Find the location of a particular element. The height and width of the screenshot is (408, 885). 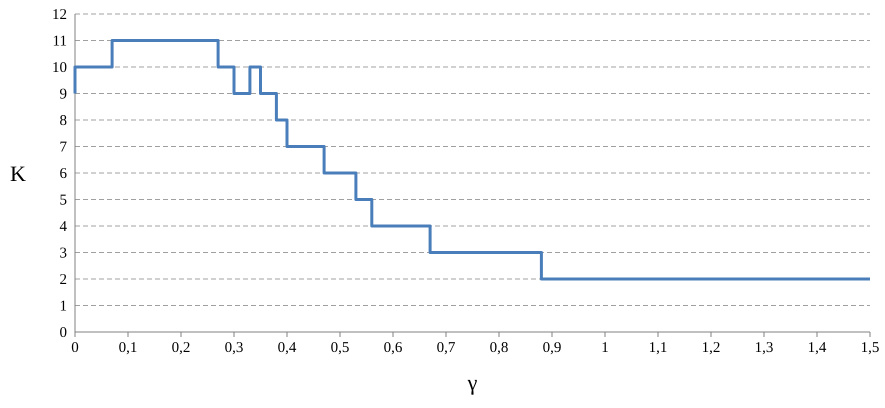

y-axis-title: K is located at coordinates (18, 173).